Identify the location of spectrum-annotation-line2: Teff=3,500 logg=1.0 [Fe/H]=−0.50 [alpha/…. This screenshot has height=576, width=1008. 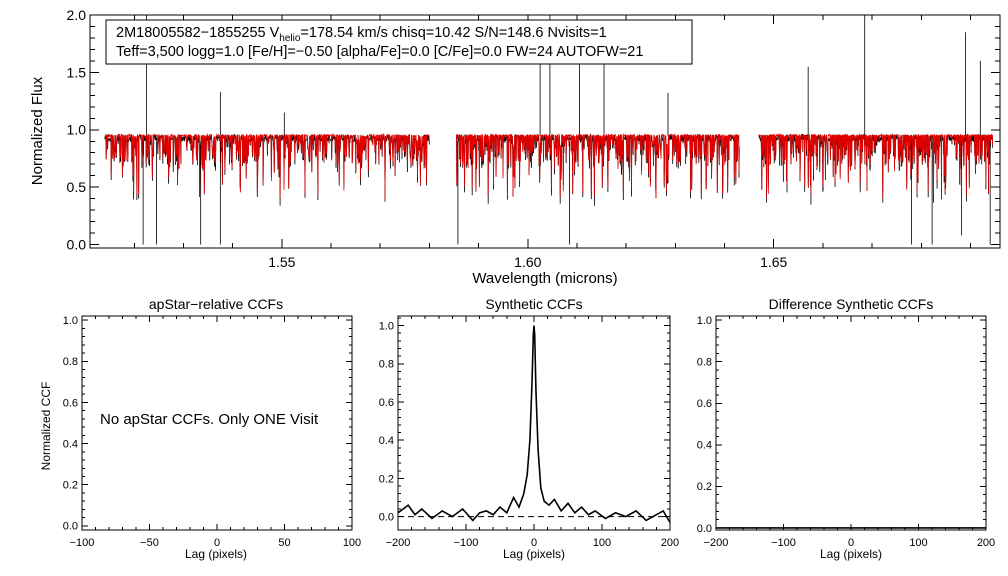
(379, 52).